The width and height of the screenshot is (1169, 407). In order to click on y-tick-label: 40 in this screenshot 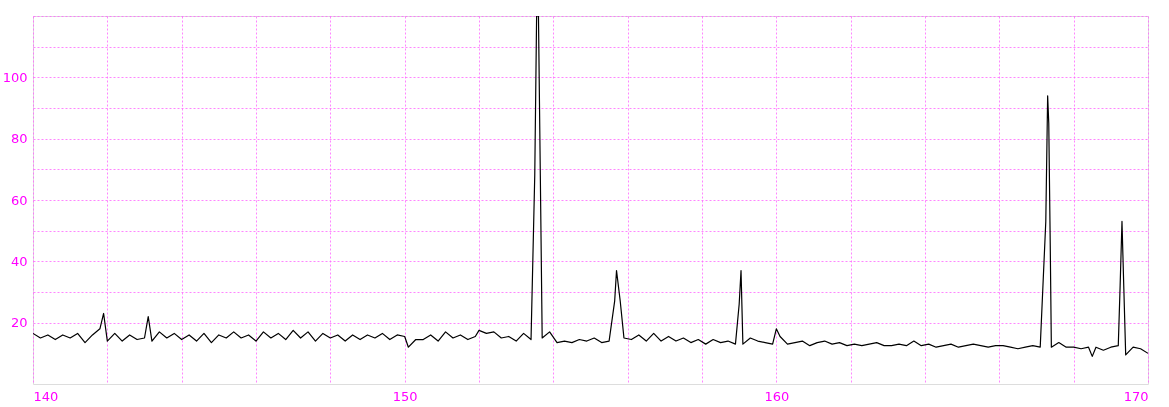, I will do `click(19, 261)`.